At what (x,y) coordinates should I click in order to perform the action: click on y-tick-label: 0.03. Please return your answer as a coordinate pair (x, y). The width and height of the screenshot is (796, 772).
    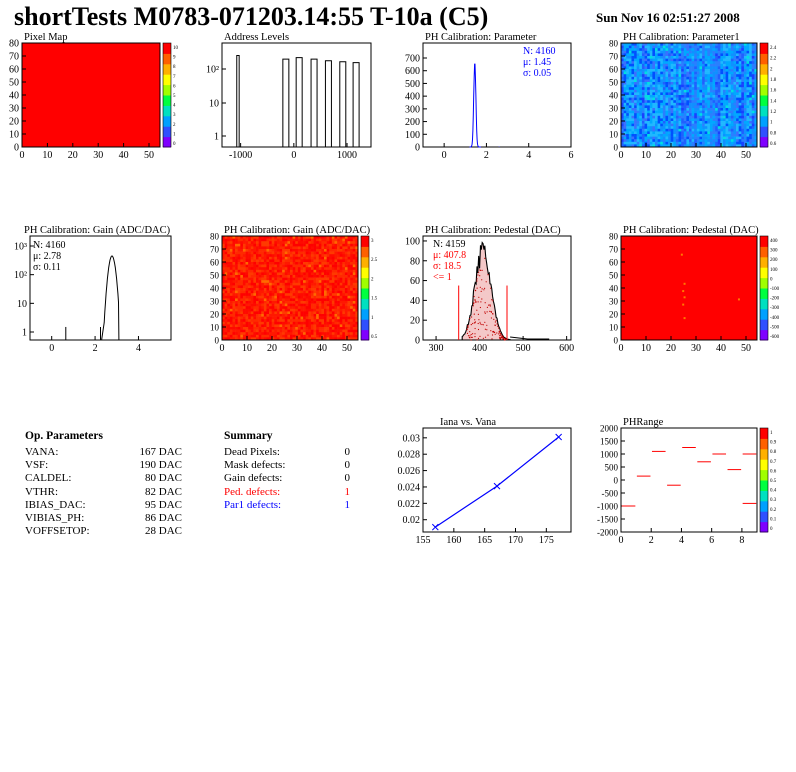
    Looking at the image, I should click on (412, 438).